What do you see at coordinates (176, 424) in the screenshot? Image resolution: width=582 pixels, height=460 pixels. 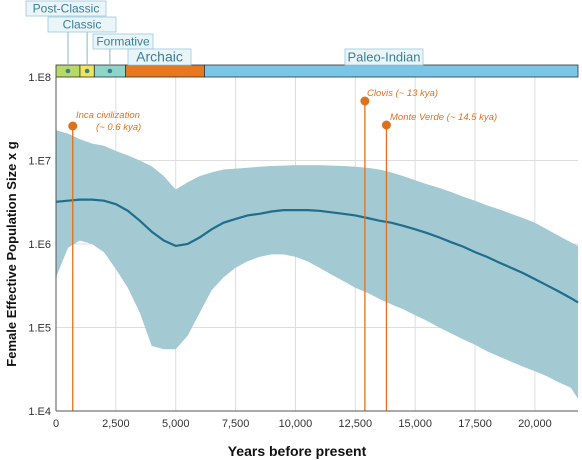 I see `x-tick-label: 5,000` at bounding box center [176, 424].